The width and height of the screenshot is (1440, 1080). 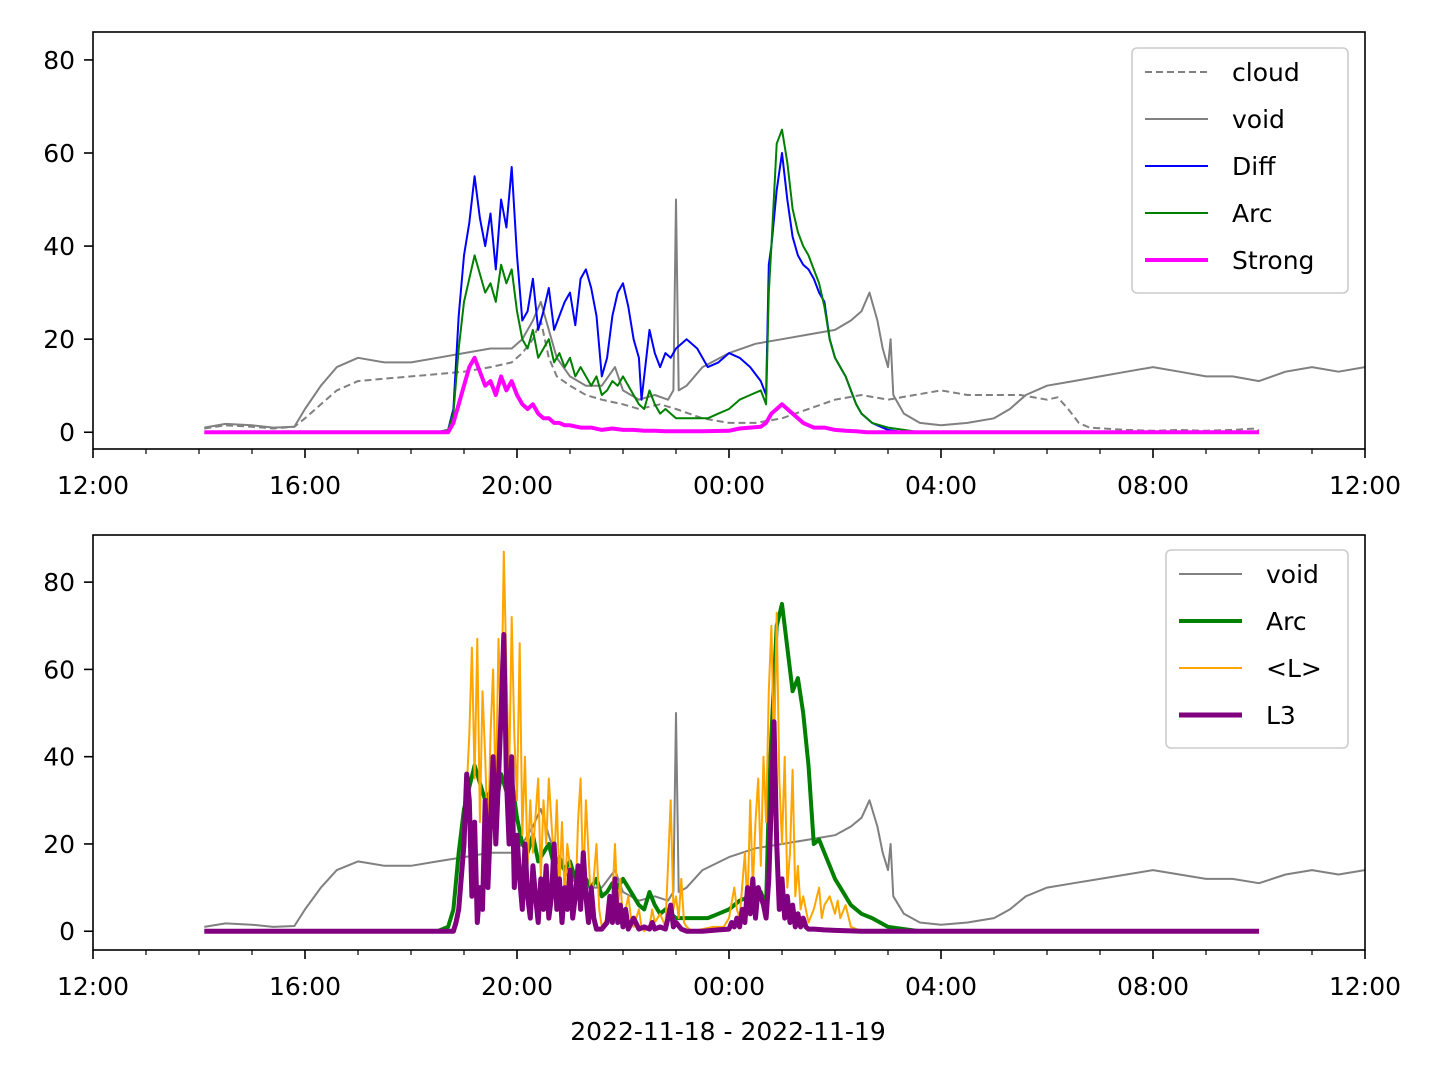 What do you see at coordinates (1286, 621) in the screenshot?
I see `bottom-legend-label-arc: Arc` at bounding box center [1286, 621].